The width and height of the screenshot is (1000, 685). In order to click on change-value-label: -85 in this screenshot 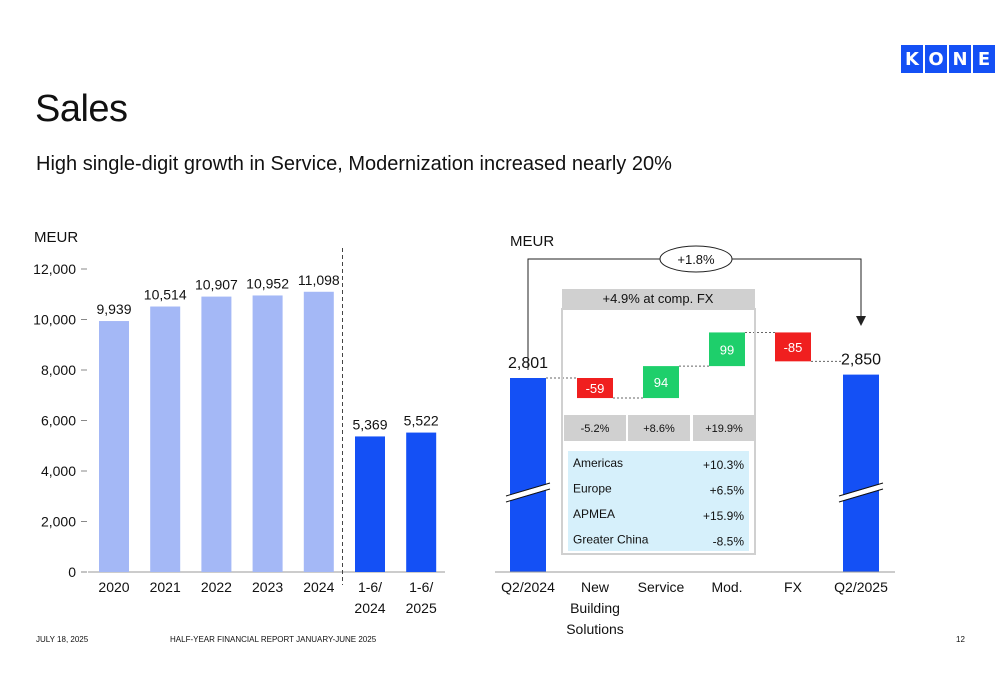, I will do `click(793, 347)`.